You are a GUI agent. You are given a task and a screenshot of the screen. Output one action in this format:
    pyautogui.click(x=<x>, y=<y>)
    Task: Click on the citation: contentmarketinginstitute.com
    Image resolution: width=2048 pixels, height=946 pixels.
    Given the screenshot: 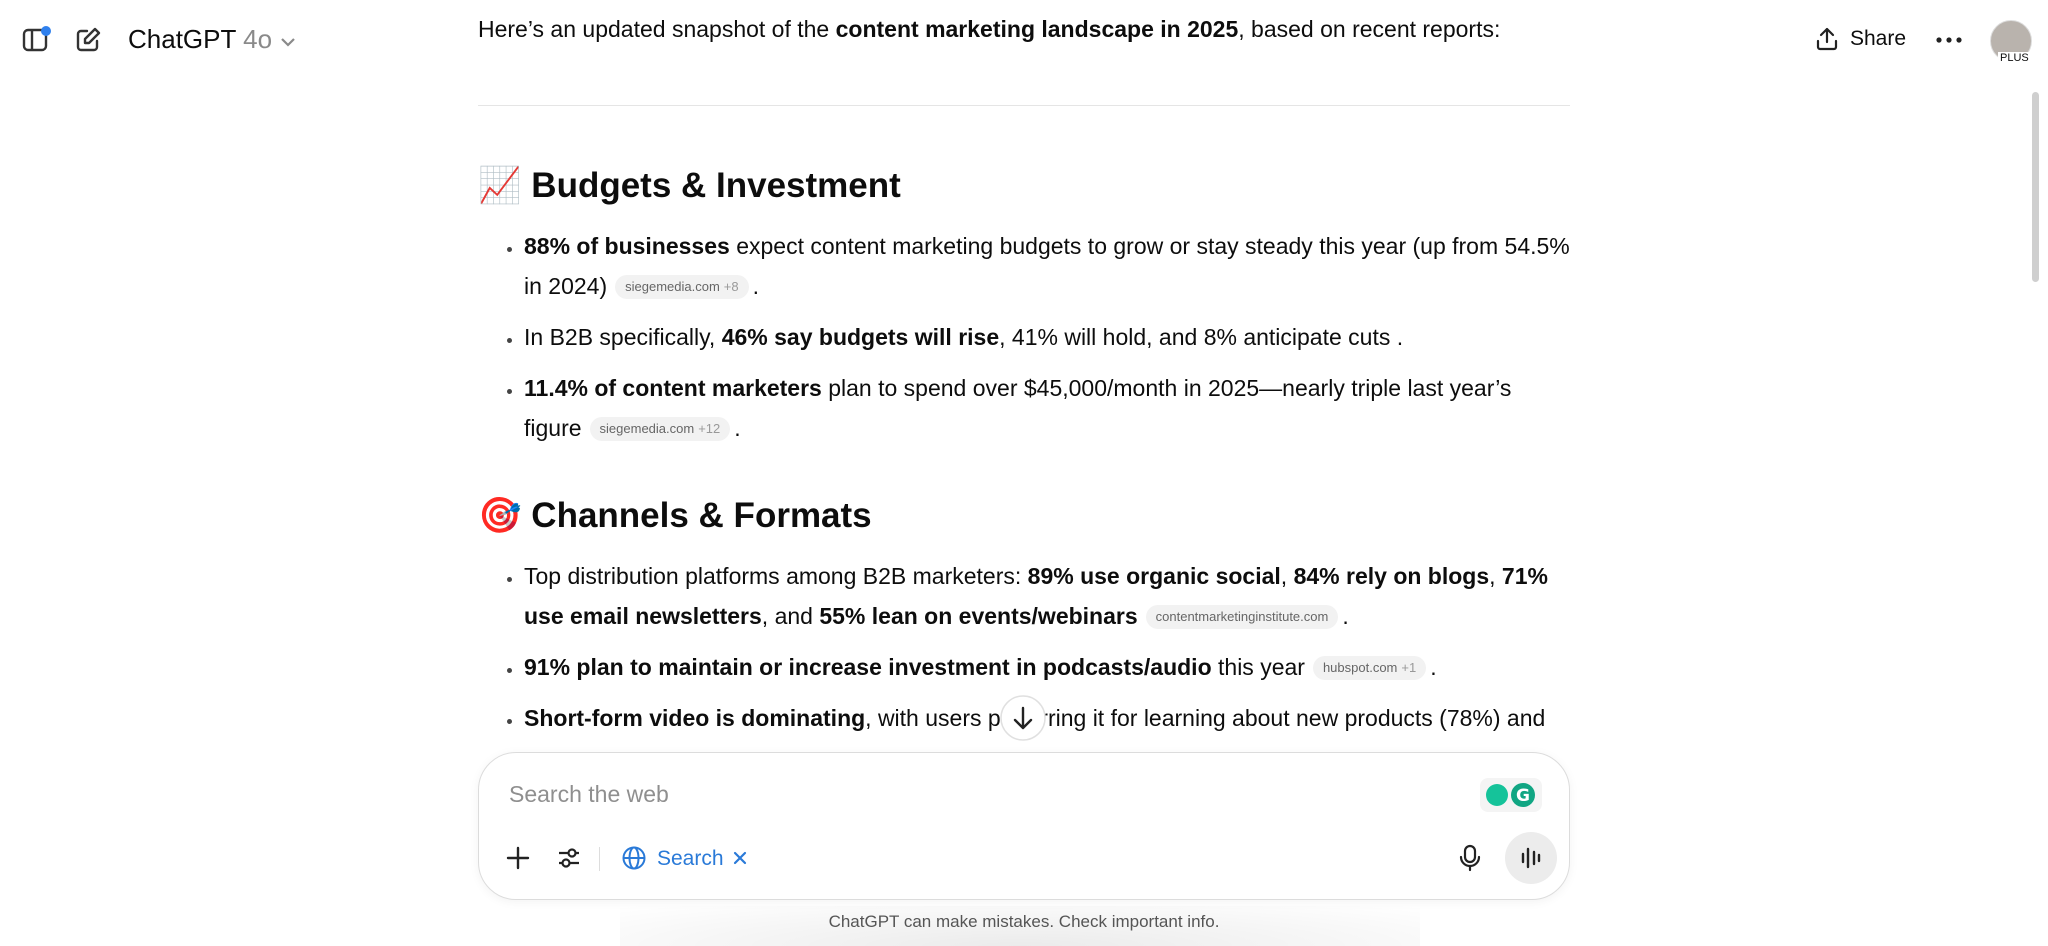 What is the action you would take?
    pyautogui.click(x=1242, y=617)
    